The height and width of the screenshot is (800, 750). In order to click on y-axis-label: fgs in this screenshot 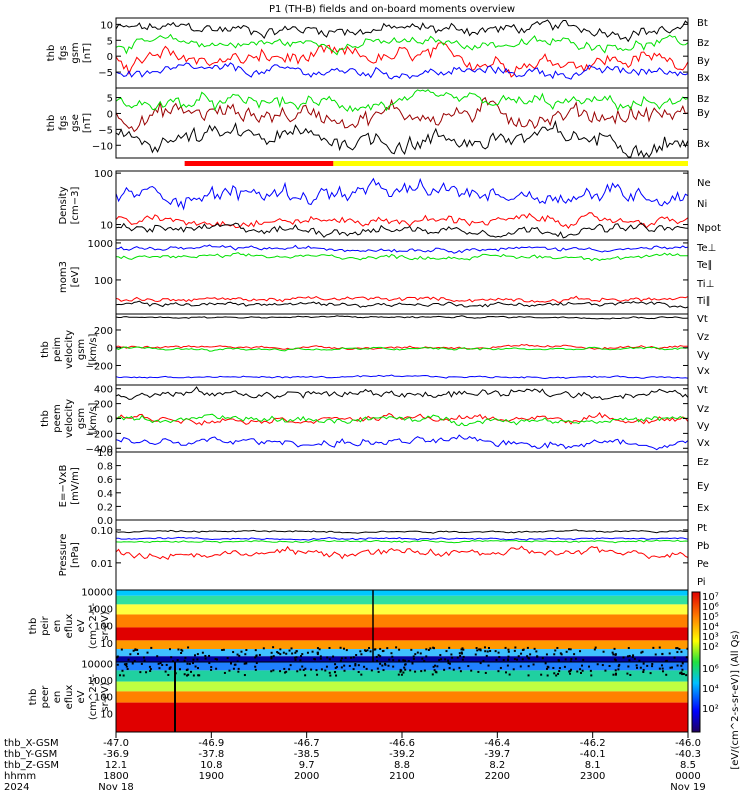, I will do `click(63, 122)`.